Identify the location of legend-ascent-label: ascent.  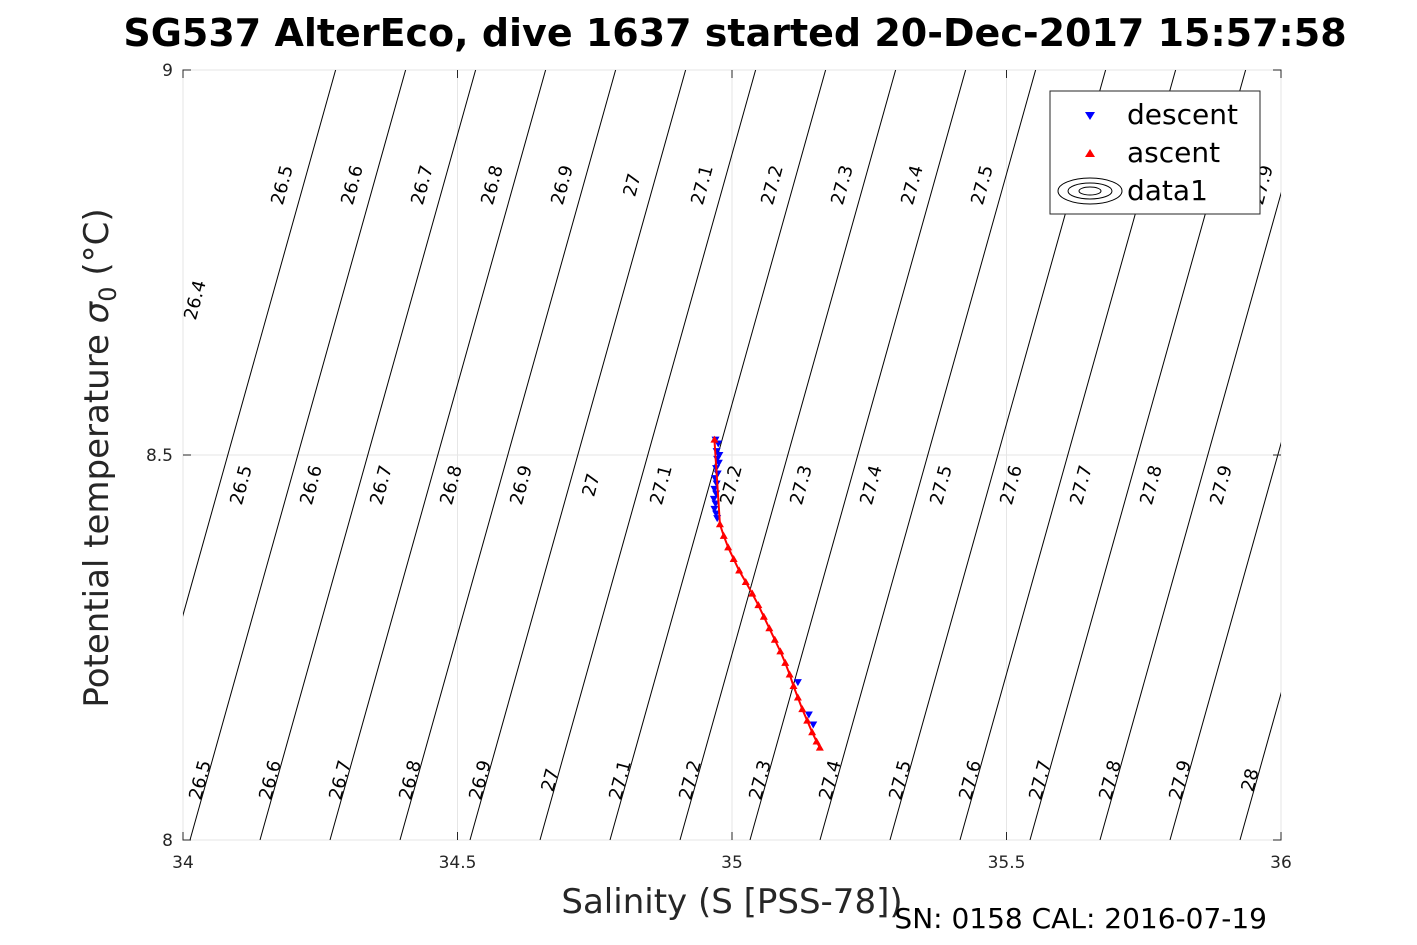
(1173, 152).